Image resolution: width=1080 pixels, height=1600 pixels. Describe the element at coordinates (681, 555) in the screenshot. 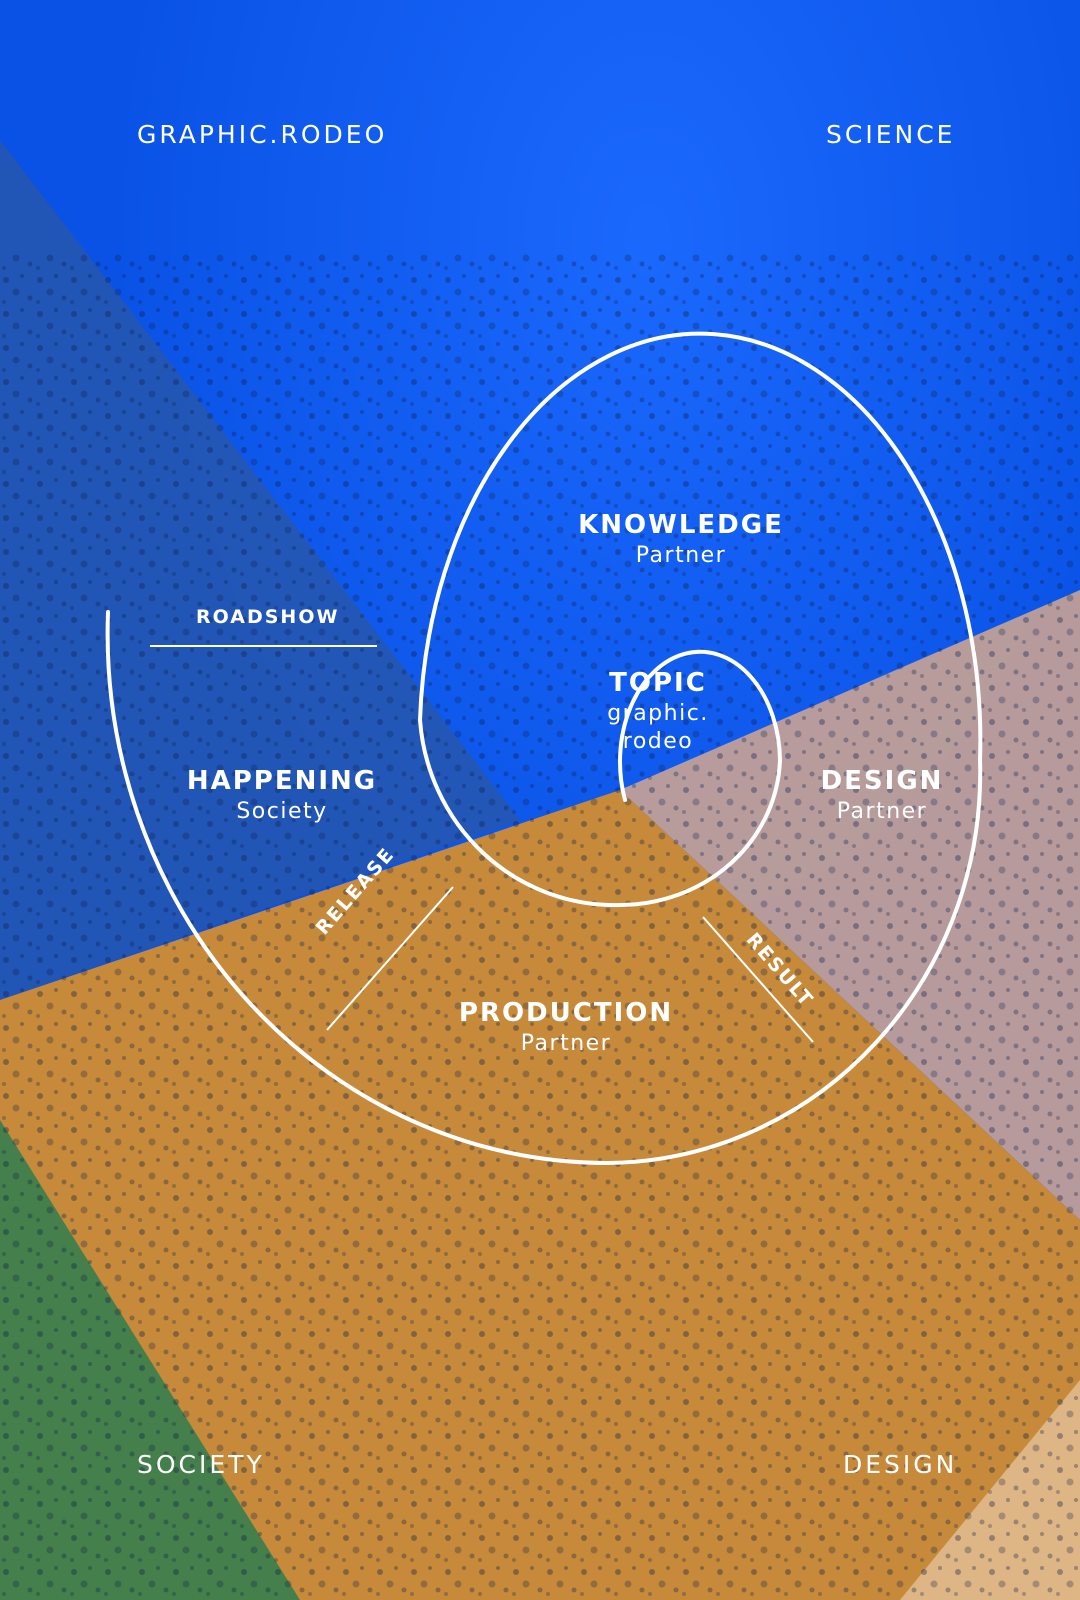

I see `knowledge-subtitle: Partner` at that location.